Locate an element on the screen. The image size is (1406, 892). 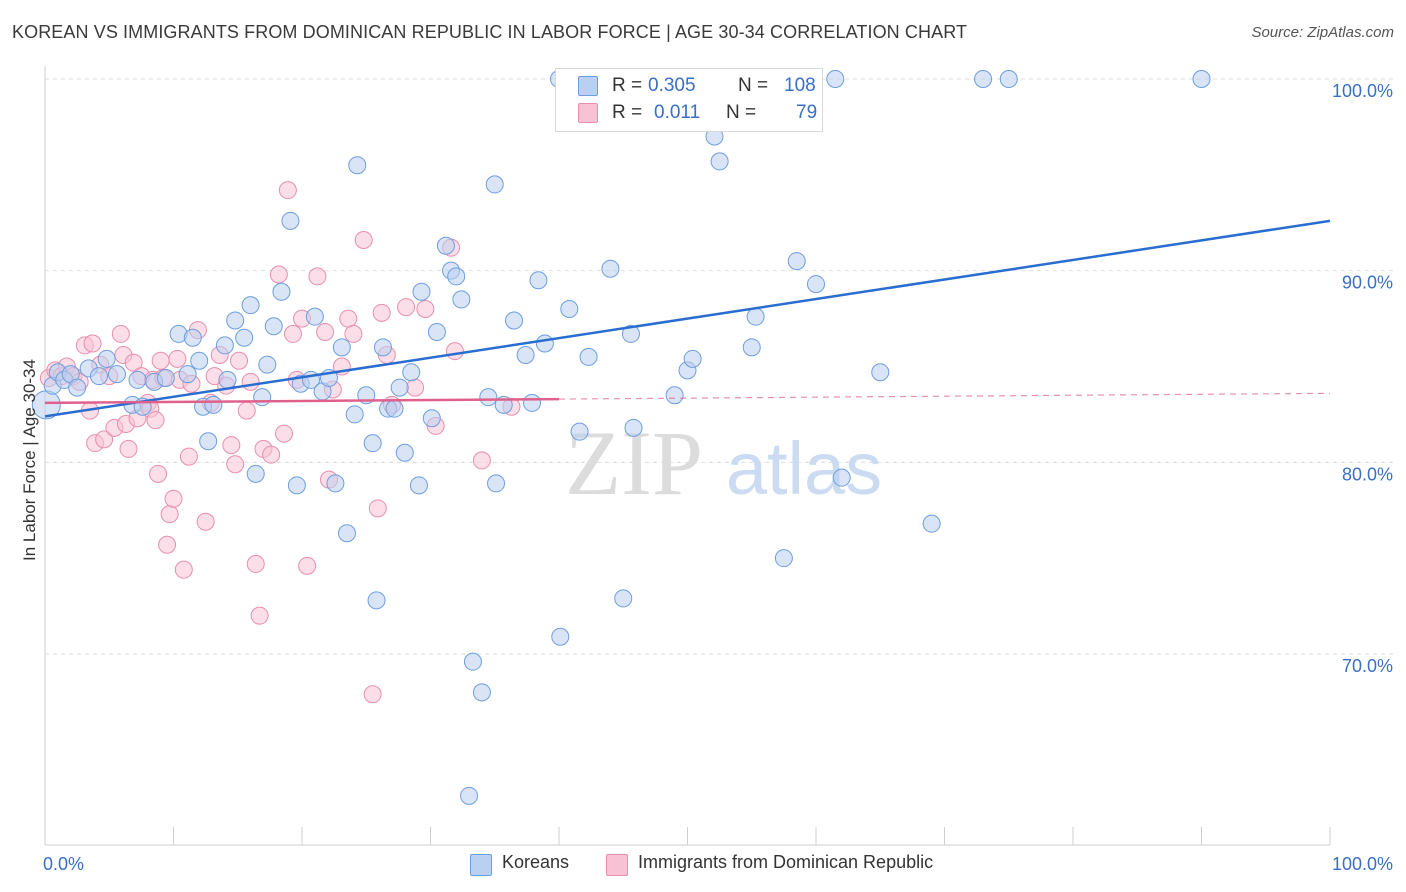
koreans-legend-swatch is located at coordinates (481, 865).